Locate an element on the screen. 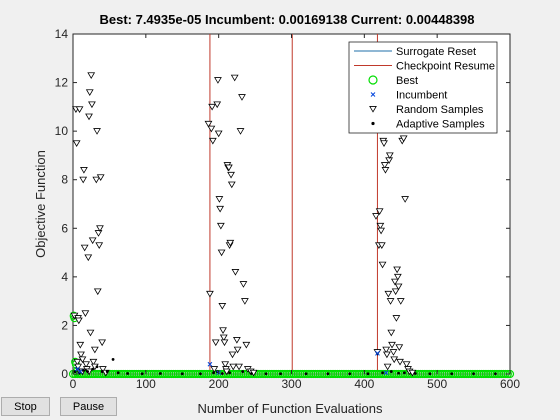 The width and height of the screenshot is (560, 420). x-axis-label: Number of Function Evaluations is located at coordinates (290, 408).